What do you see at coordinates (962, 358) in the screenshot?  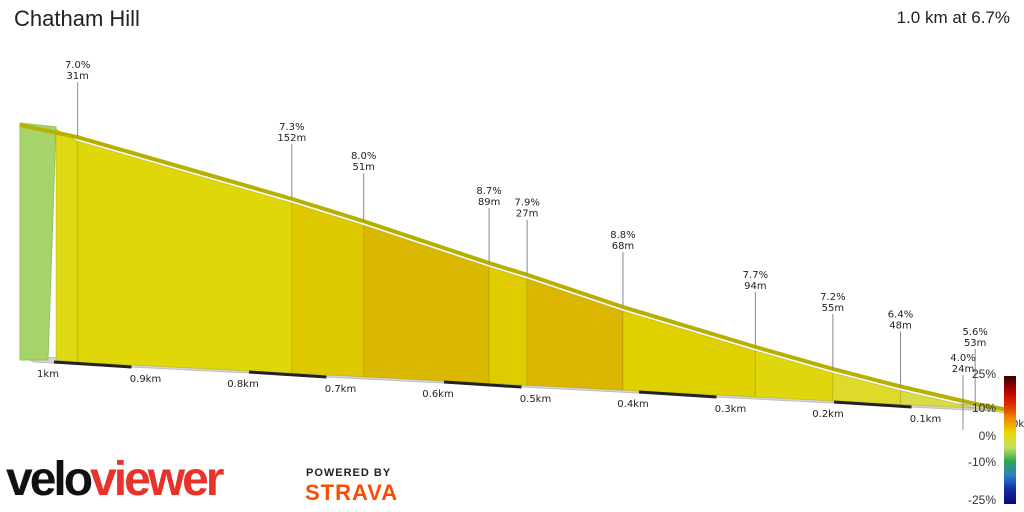 I see `segment-grade-label: 4.0%` at bounding box center [962, 358].